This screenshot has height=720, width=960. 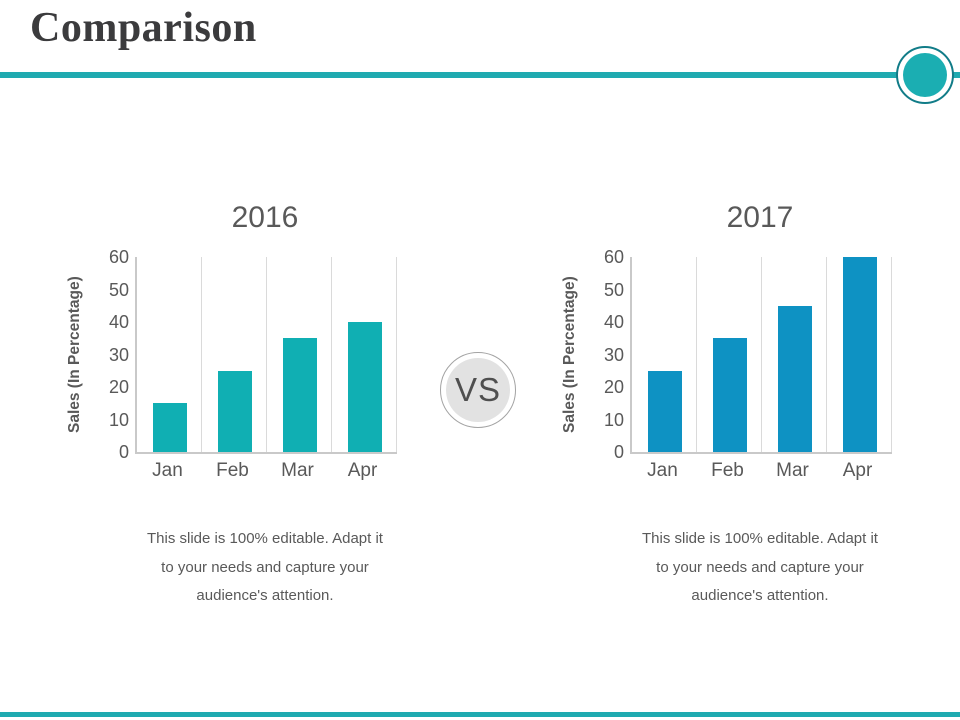 I want to click on top-accent-rule, so click(x=480, y=75).